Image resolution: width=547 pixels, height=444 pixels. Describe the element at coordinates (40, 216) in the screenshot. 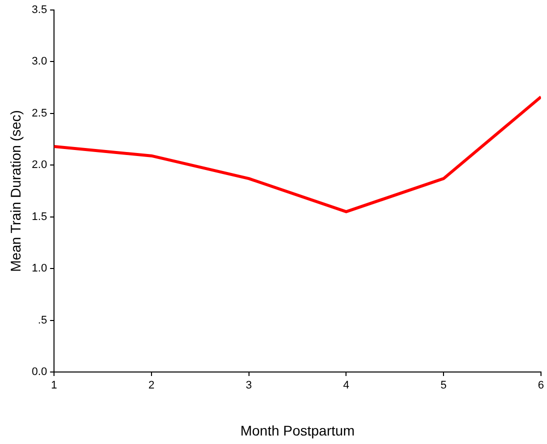

I see `y-tick-label: 1.5` at that location.